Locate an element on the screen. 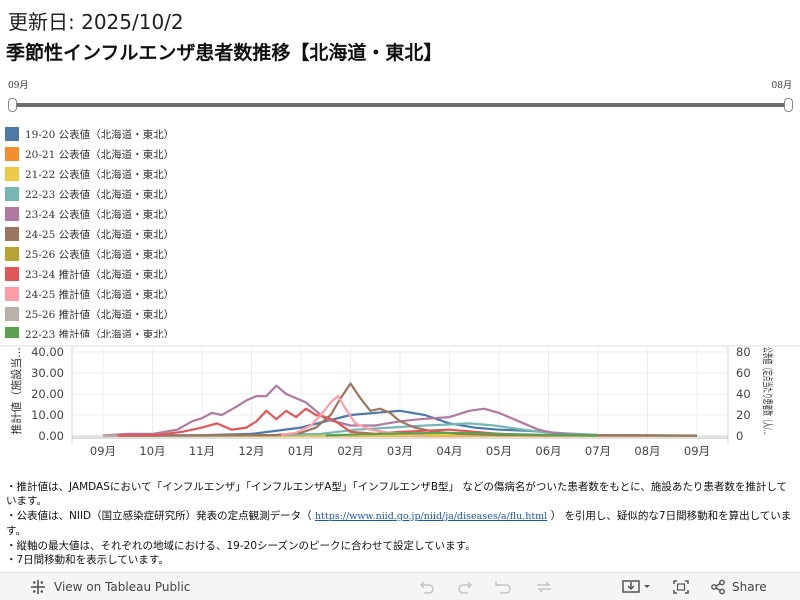 The image size is (800, 600). slider-start-label: 09月 is located at coordinates (18, 86).